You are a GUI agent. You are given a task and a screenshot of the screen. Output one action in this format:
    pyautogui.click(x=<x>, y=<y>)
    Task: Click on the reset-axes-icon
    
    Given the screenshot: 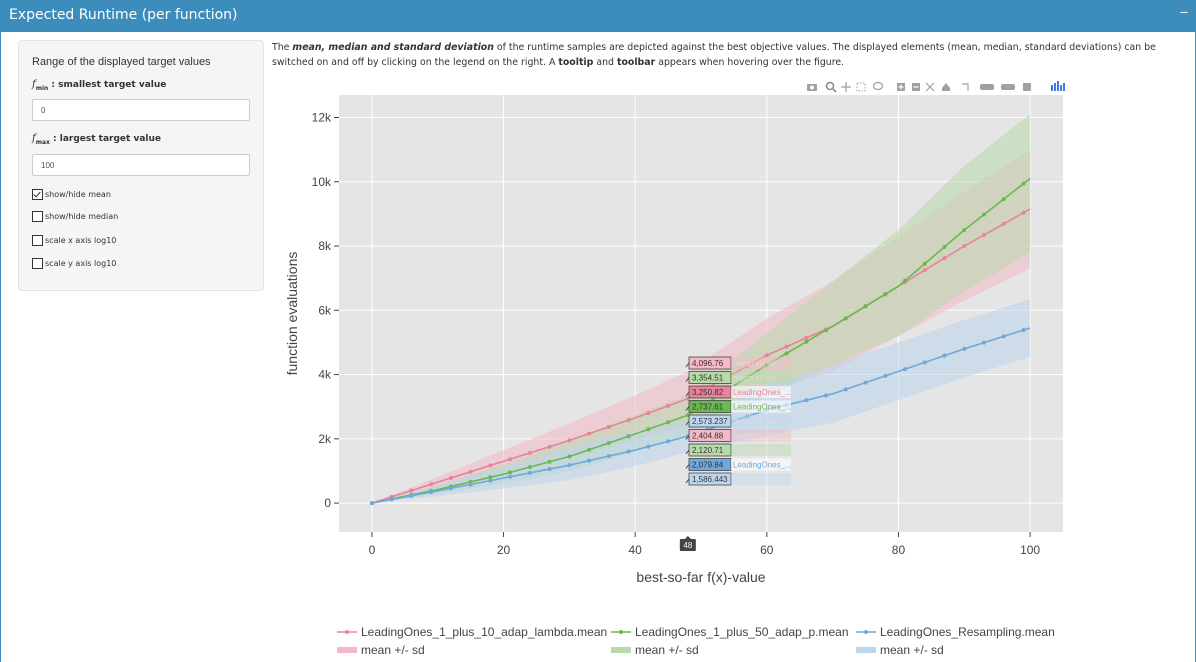 What is the action you would take?
    pyautogui.click(x=946, y=87)
    